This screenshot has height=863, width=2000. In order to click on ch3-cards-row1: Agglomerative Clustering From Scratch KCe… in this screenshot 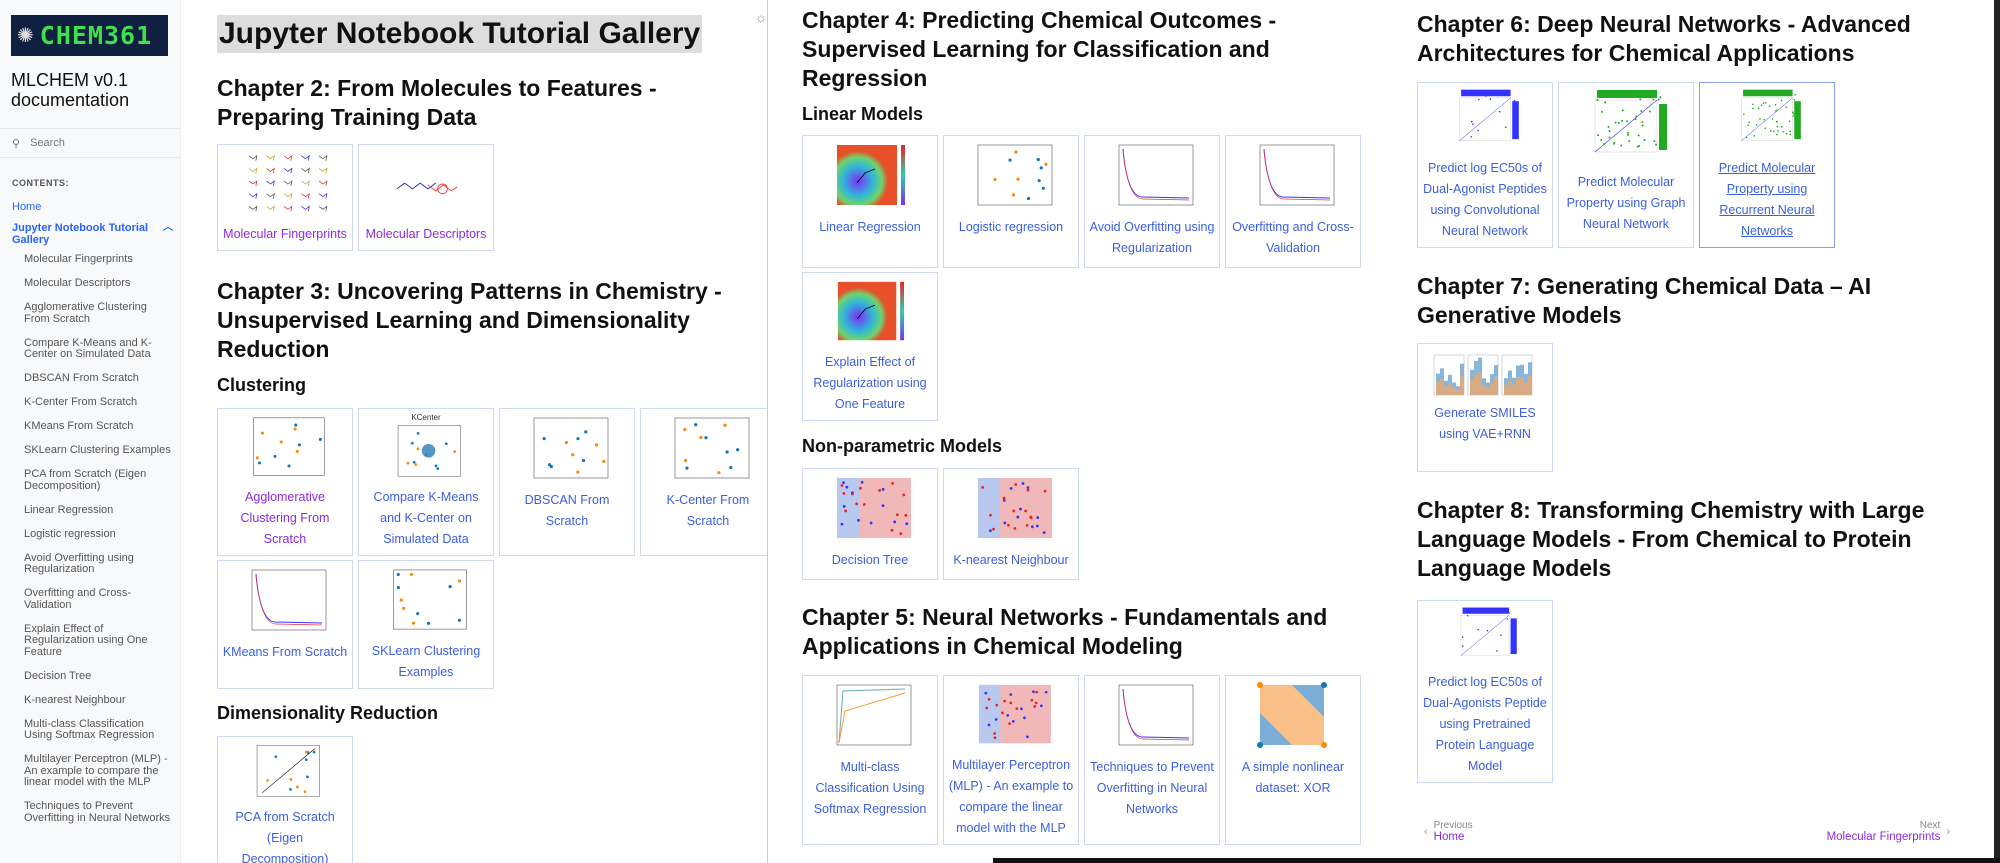, I will do `click(492, 482)`.